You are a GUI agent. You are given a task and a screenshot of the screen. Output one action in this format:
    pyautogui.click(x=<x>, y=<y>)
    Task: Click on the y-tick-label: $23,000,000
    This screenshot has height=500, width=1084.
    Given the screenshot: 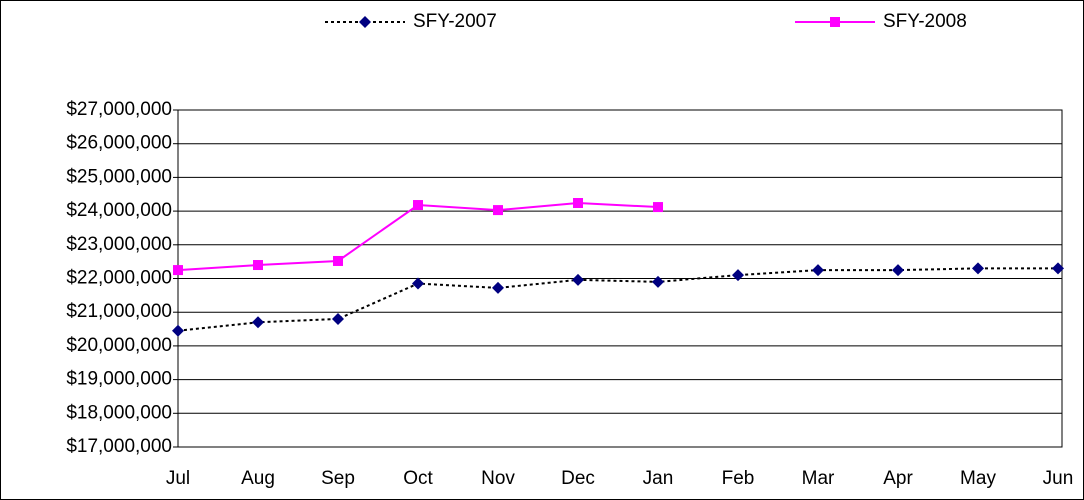 What is the action you would take?
    pyautogui.click(x=119, y=244)
    